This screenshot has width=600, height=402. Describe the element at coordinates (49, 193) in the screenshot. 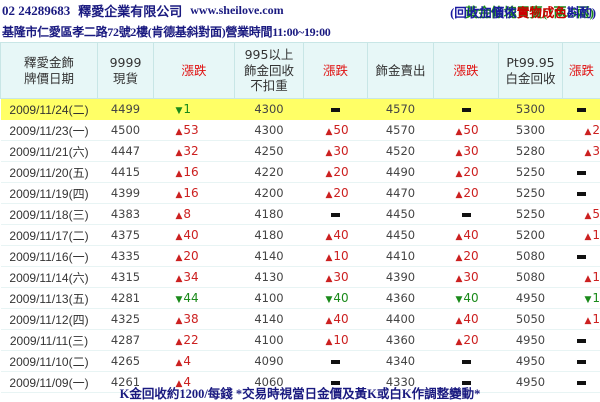

I see `date-cell: 2009/11/19(四)` at that location.